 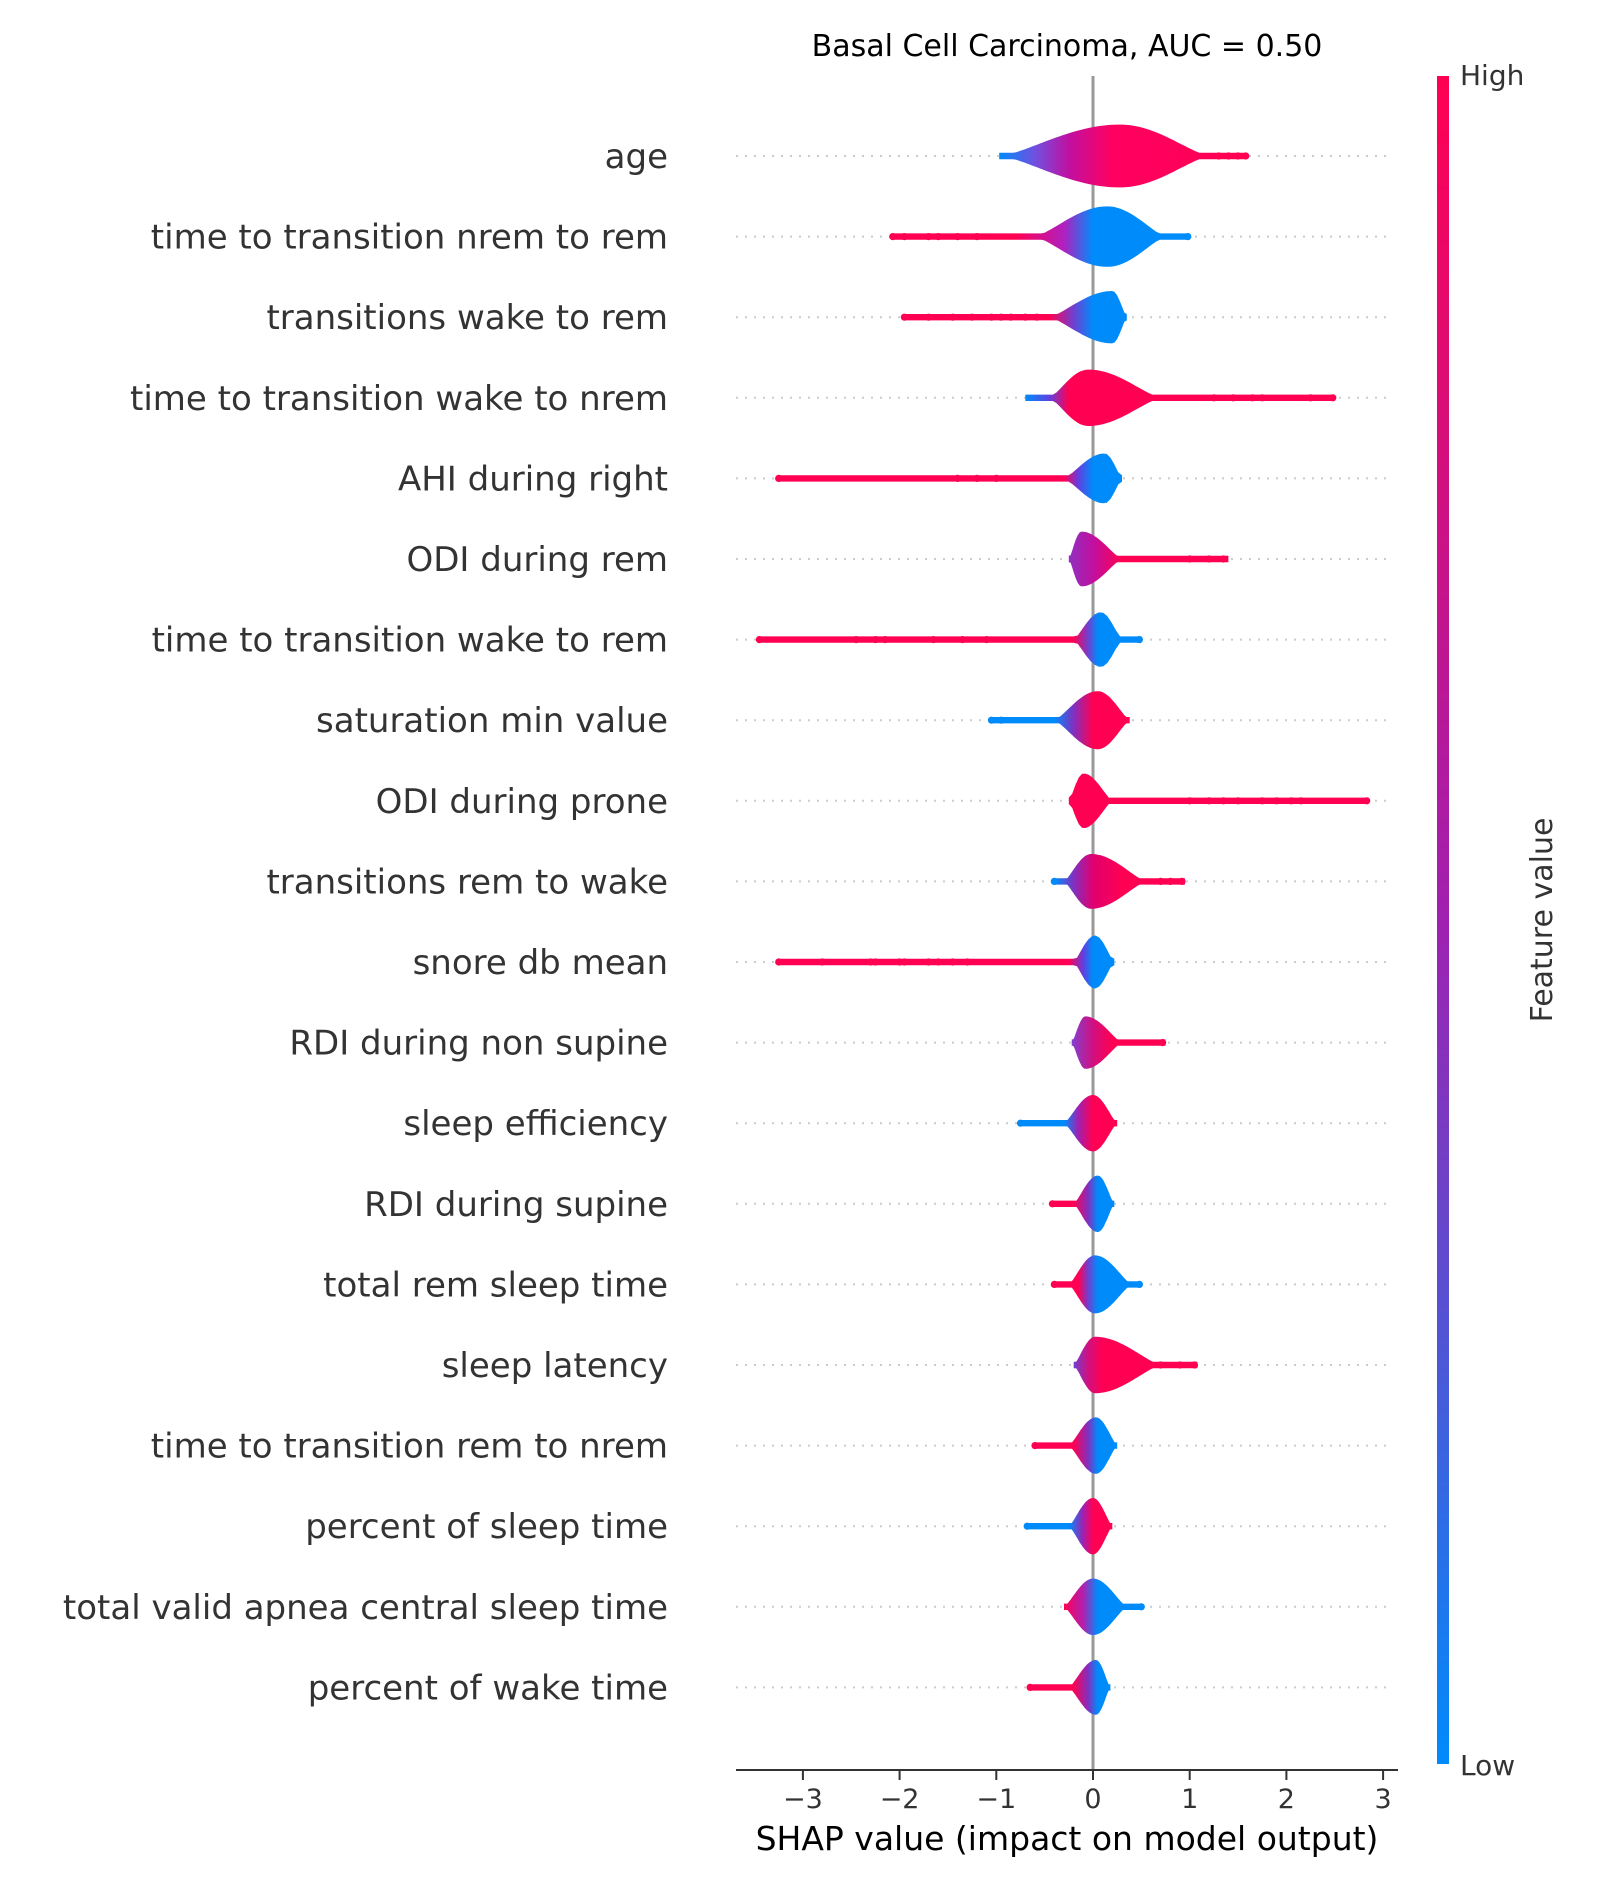 What do you see at coordinates (1069, 1123) in the screenshot?
I see `violin-sleep-efficiency` at bounding box center [1069, 1123].